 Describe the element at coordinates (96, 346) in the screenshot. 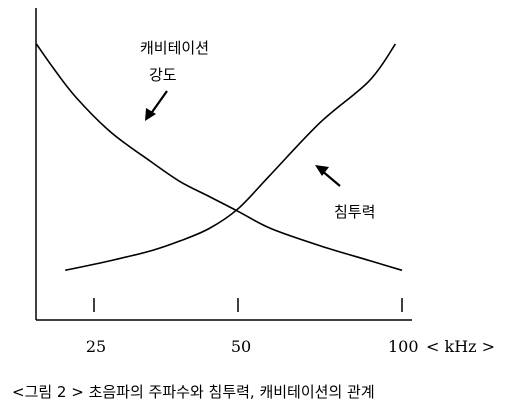

I see `x-tick-label-25: 25` at that location.